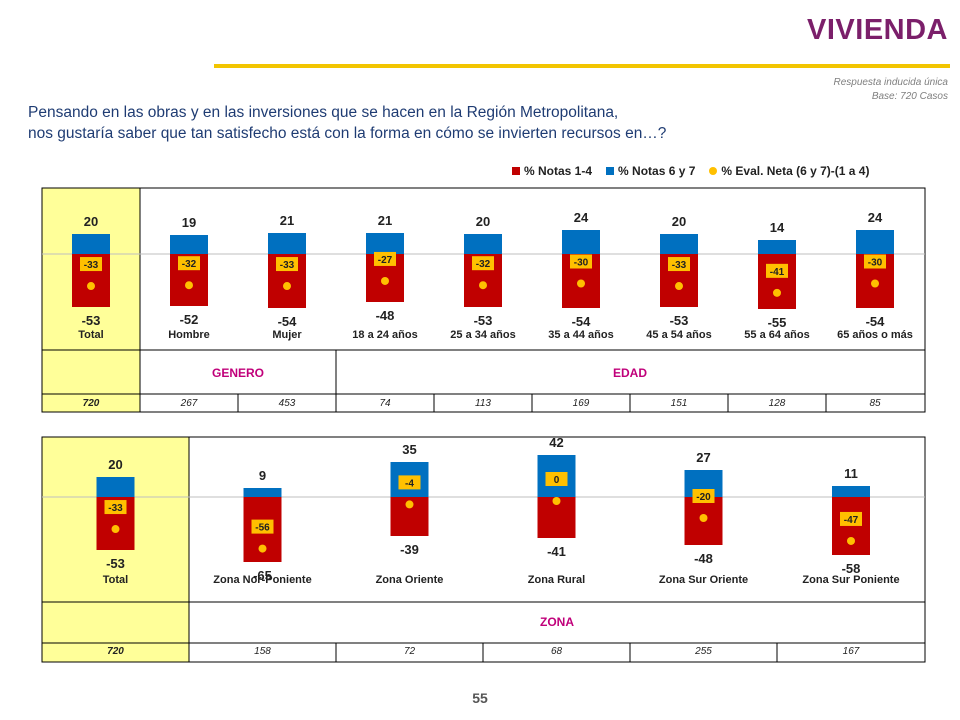 This screenshot has width=960, height=720. What do you see at coordinates (262, 651) in the screenshot?
I see `base-value: 158` at bounding box center [262, 651].